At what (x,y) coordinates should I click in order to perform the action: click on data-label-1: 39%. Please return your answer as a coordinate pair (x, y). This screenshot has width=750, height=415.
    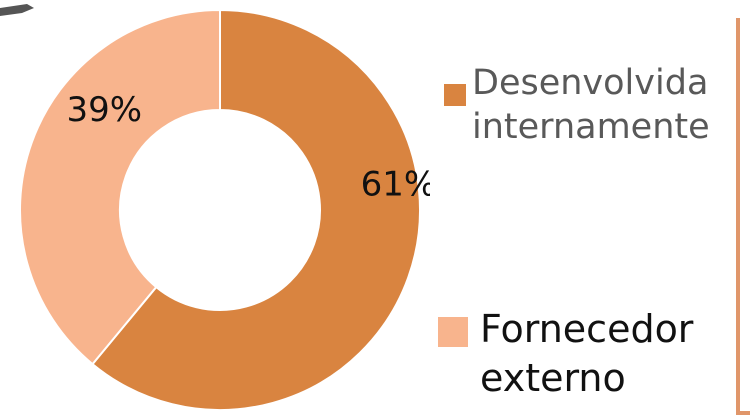
    Looking at the image, I should click on (105, 110).